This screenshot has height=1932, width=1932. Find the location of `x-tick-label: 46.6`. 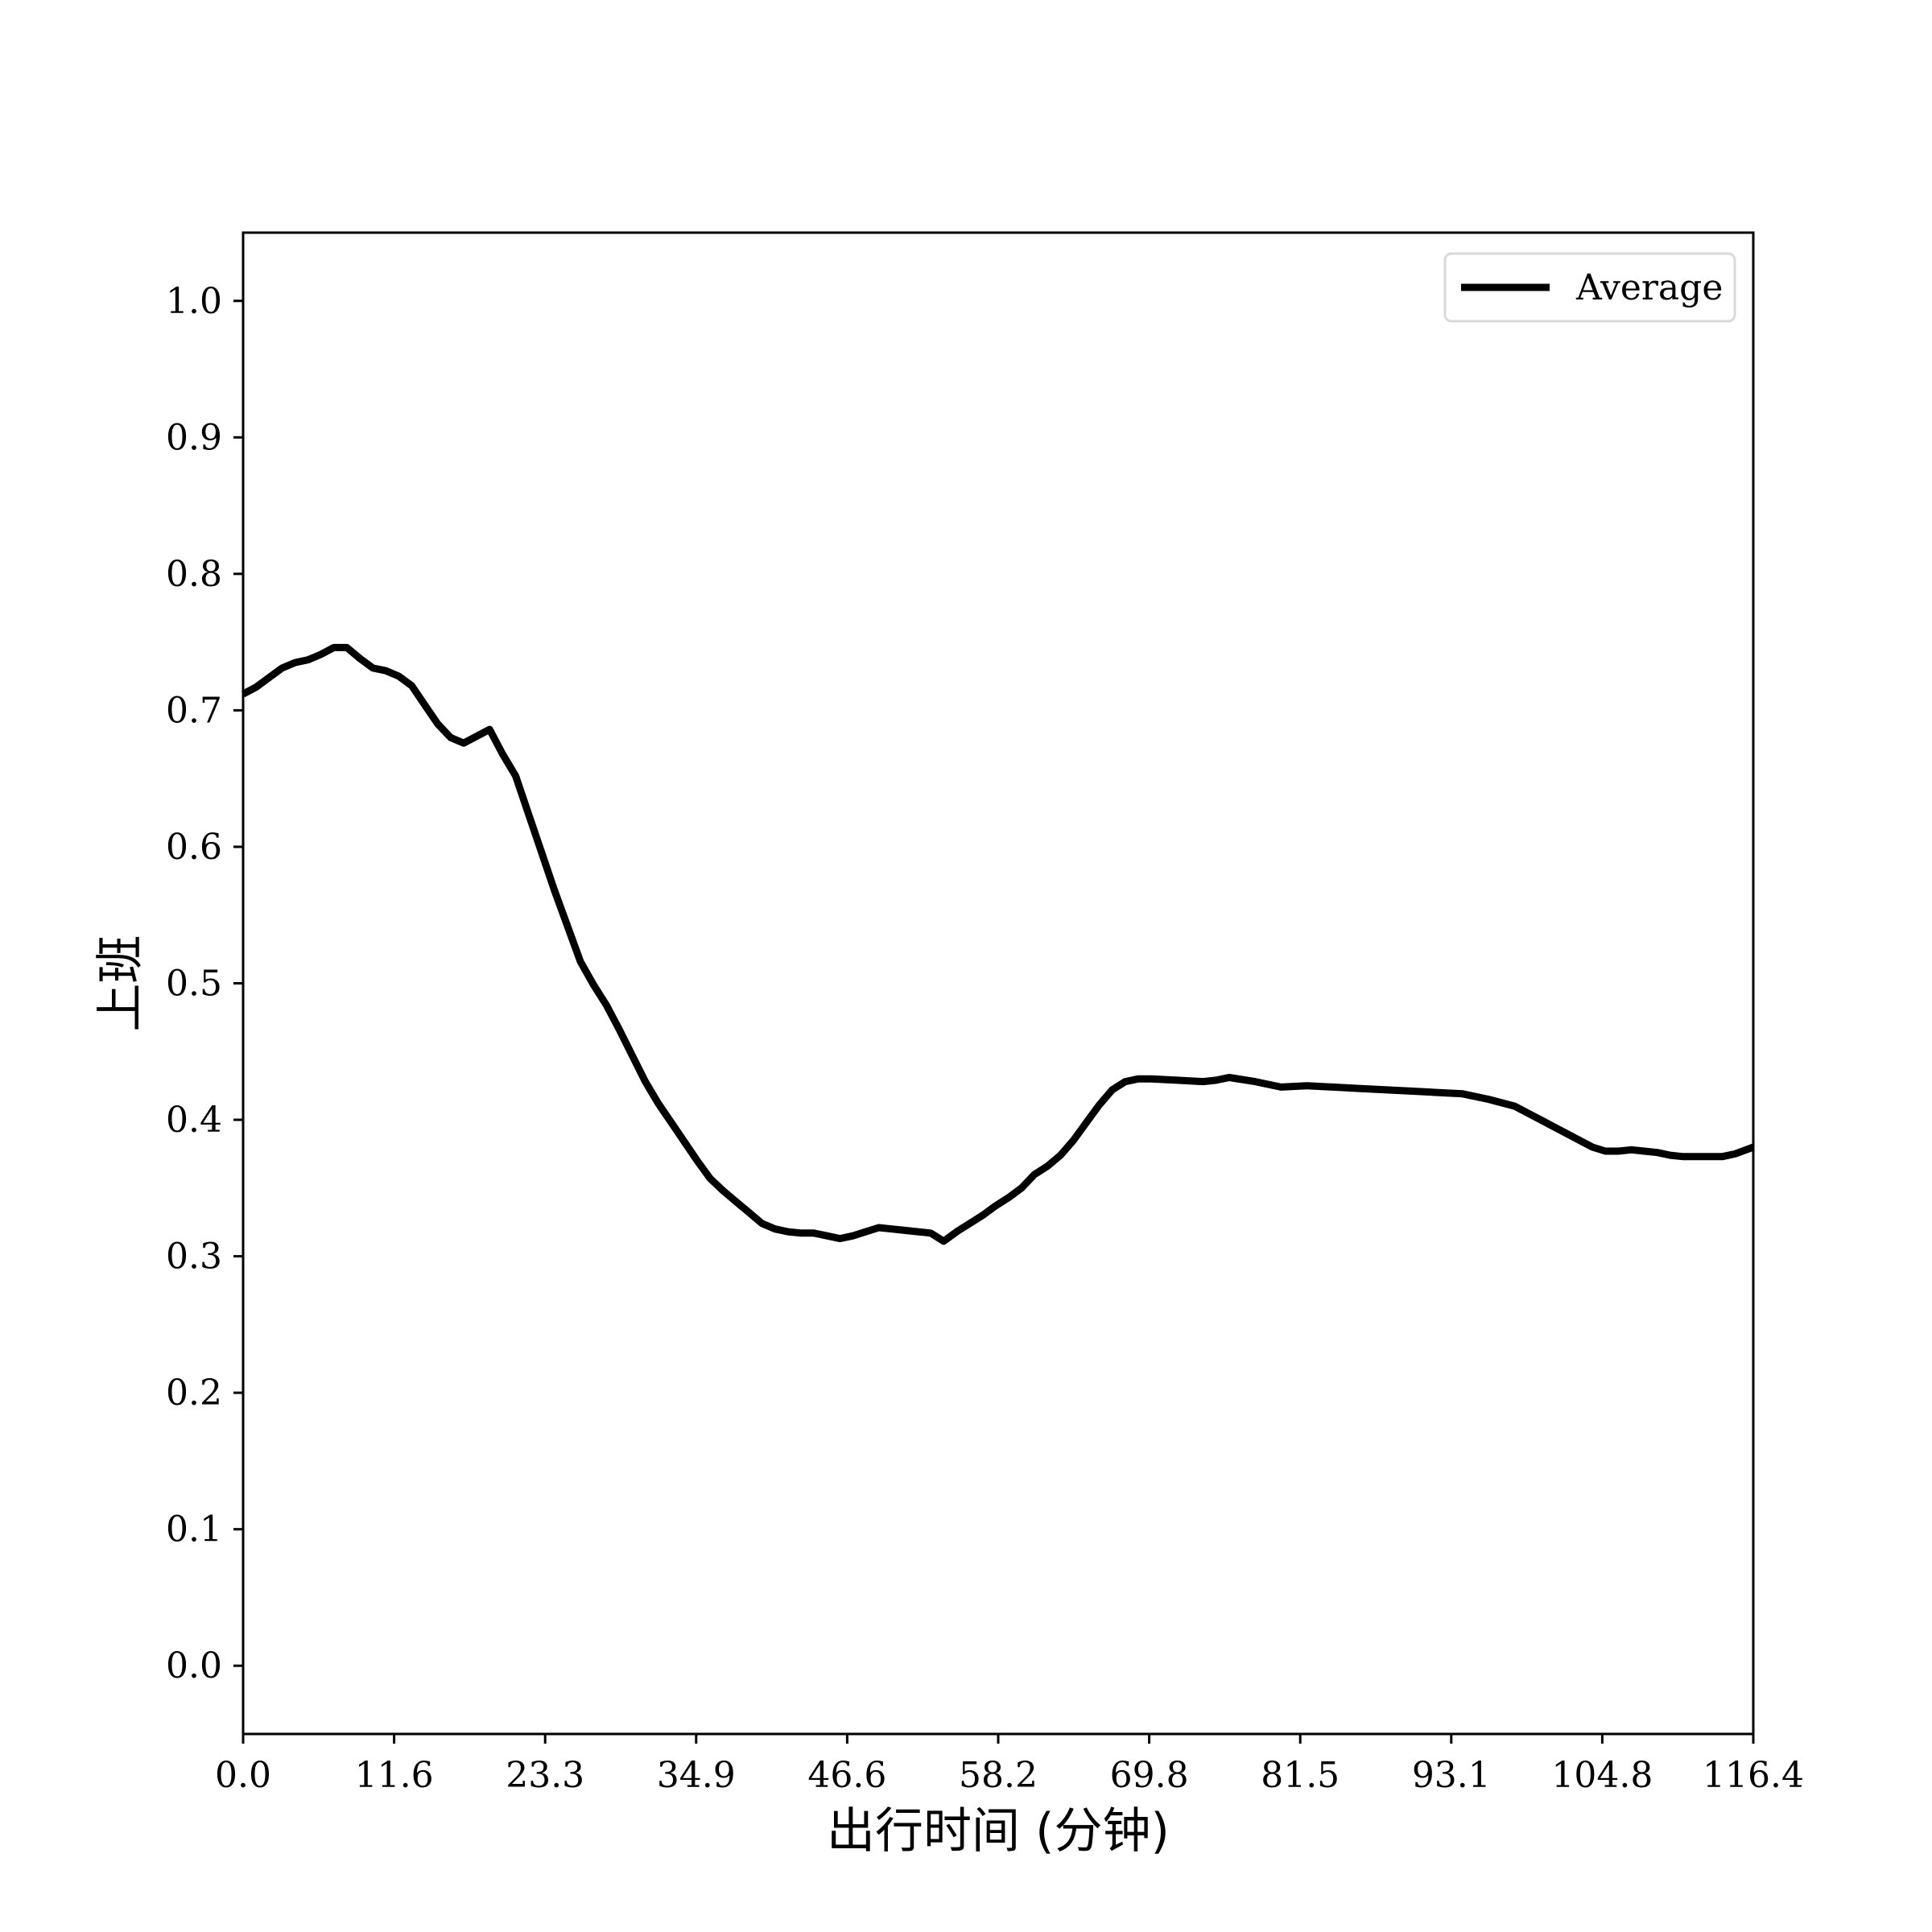

x-tick-label: 46.6 is located at coordinates (846, 1775).